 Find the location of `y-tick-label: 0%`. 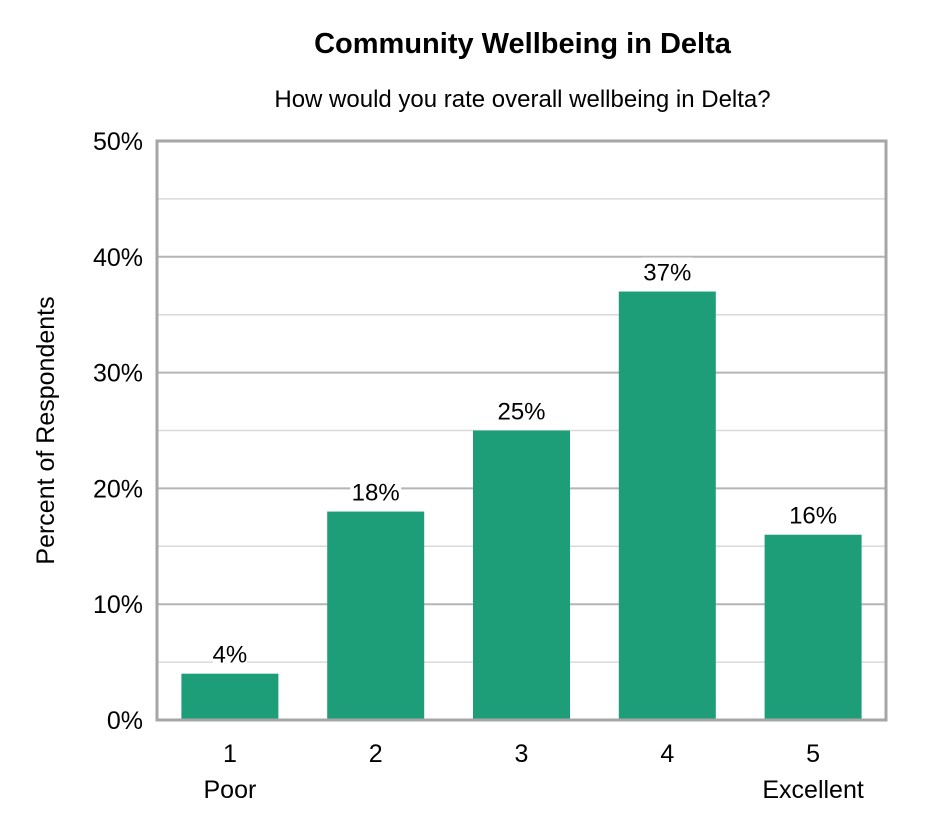

y-tick-label: 0% is located at coordinates (125, 721).